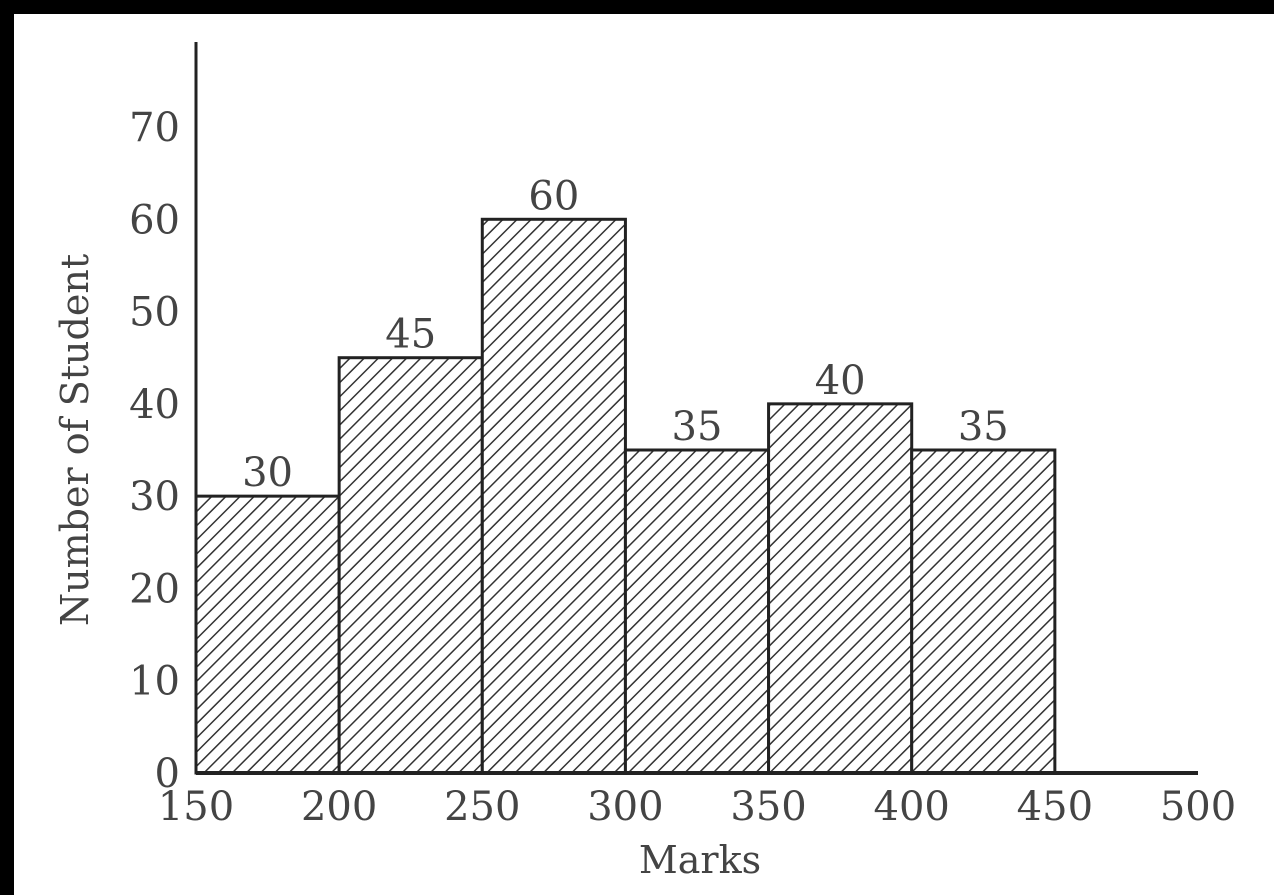 The image size is (1274, 895). I want to click on data-label-350-400: 40, so click(840, 381).